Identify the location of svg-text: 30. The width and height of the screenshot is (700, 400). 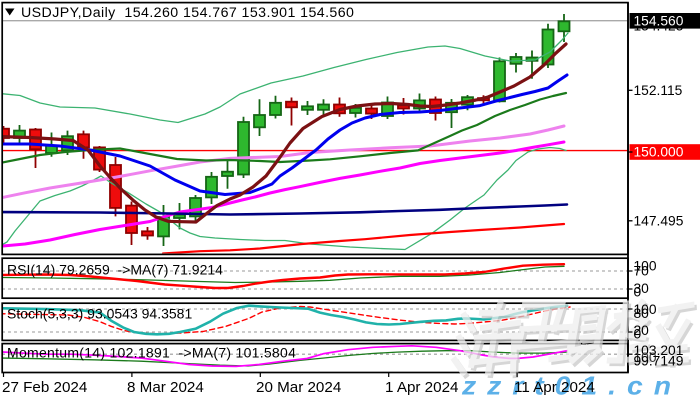
(642, 288).